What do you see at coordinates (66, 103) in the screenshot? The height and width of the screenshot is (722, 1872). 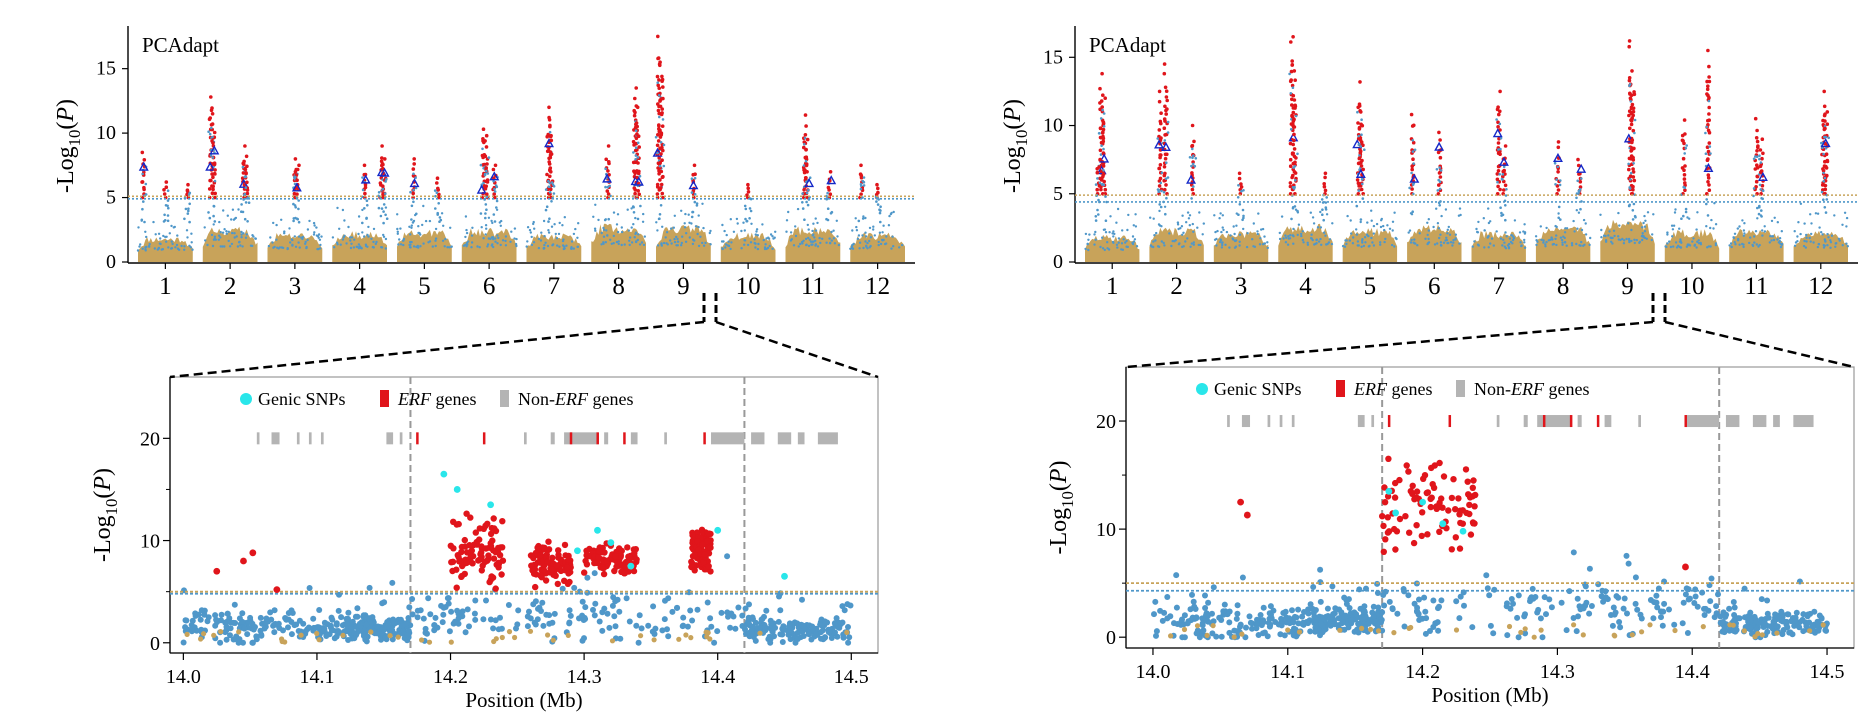 I see `ylabel-part: )` at bounding box center [66, 103].